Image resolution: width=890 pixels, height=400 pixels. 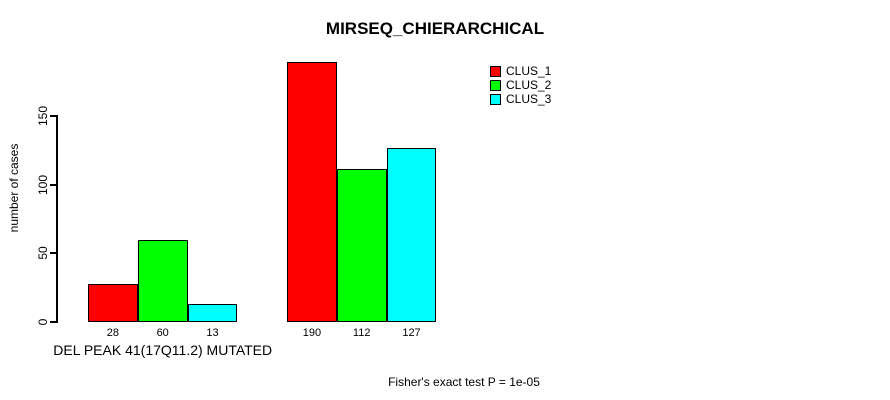 I want to click on legend-label: CLUS_2, so click(x=529, y=85).